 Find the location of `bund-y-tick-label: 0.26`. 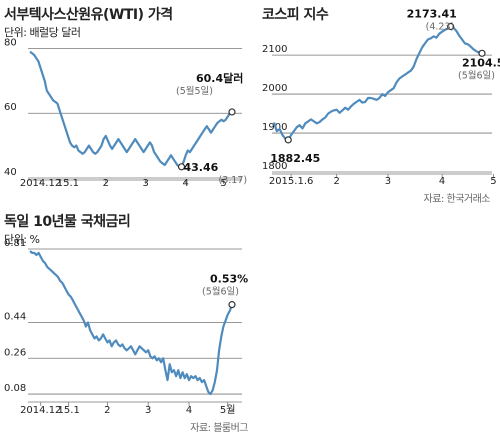

bund-y-tick-label: 0.26 is located at coordinates (15, 352).